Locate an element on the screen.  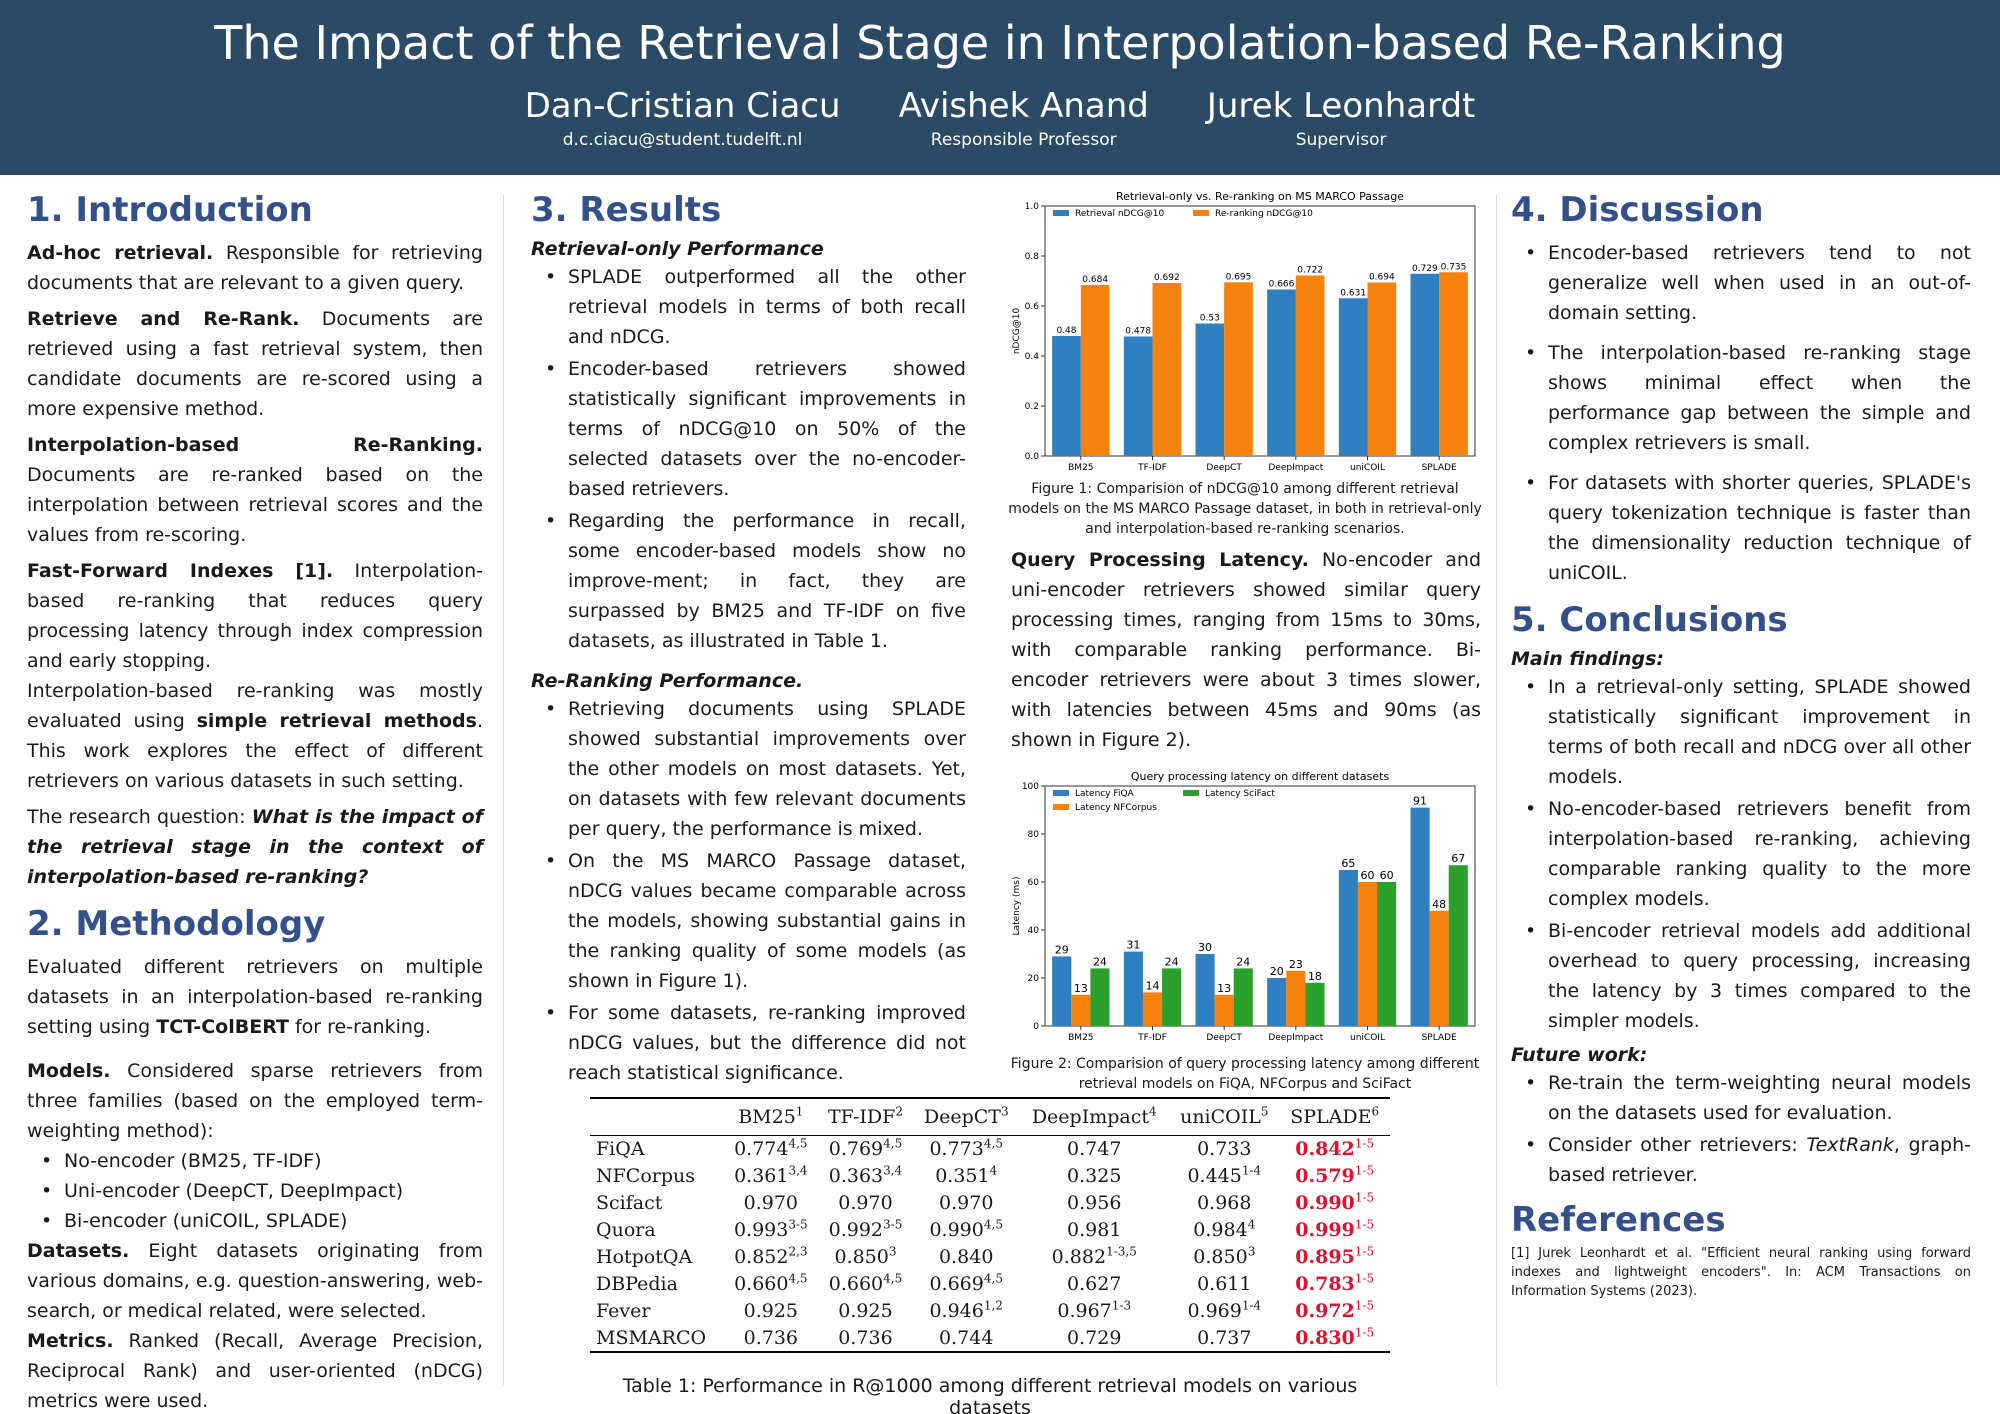
data-label: 0.478 is located at coordinates (1138, 332).